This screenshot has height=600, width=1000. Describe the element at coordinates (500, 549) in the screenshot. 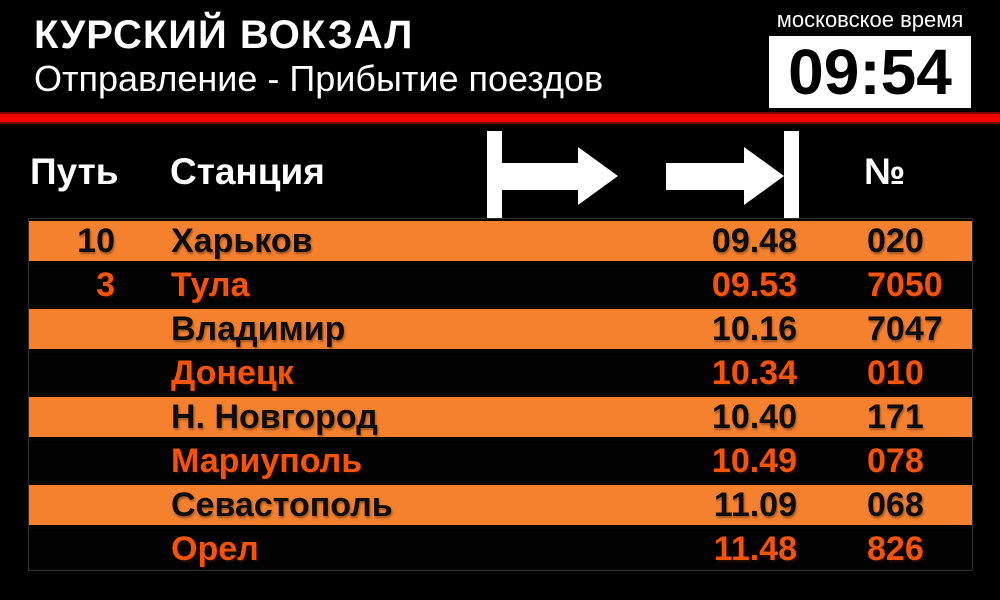

I see `table-row: Орел 11.48 826` at that location.